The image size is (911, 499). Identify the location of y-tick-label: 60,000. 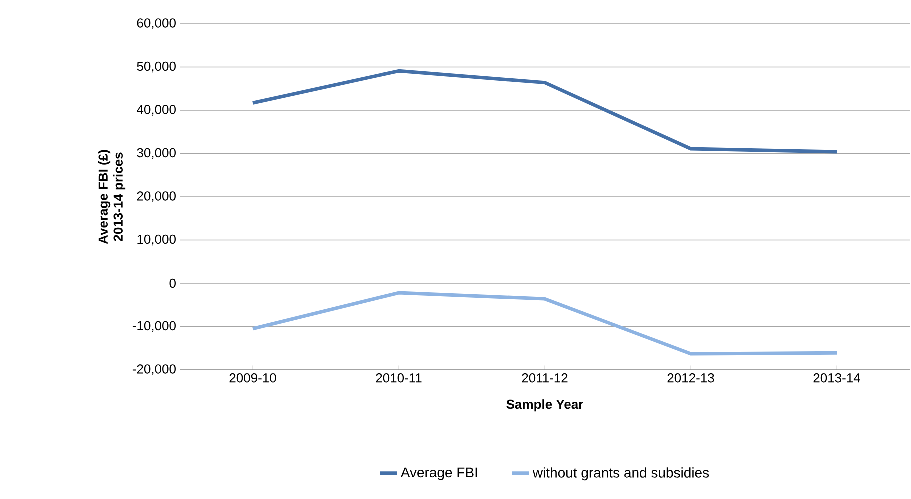
(156, 24).